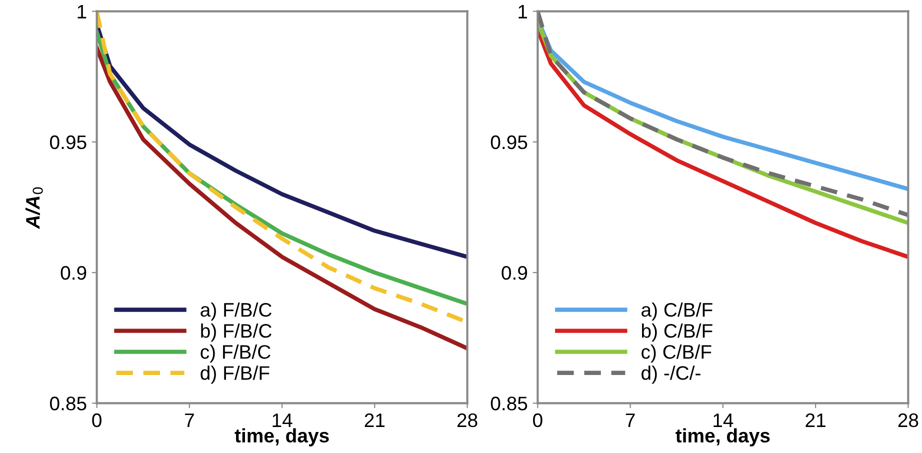 The image size is (922, 453). I want to click on legend-label: c) C/B/F, so click(677, 353).